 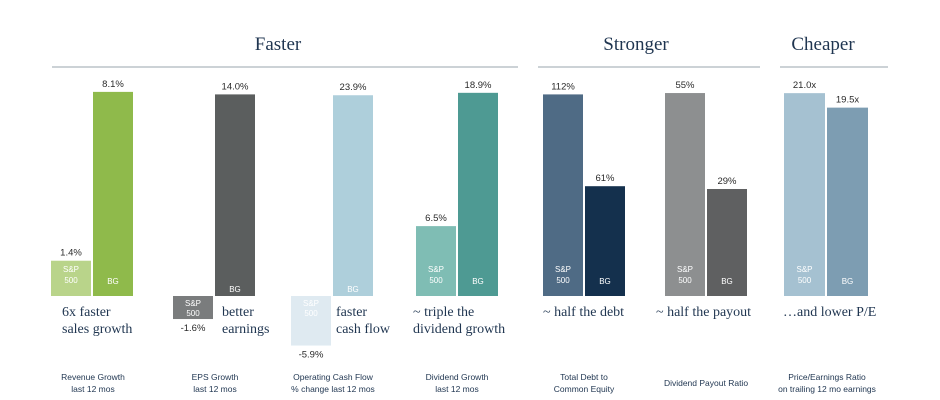 What do you see at coordinates (278, 44) in the screenshot?
I see `section-title: Faster` at bounding box center [278, 44].